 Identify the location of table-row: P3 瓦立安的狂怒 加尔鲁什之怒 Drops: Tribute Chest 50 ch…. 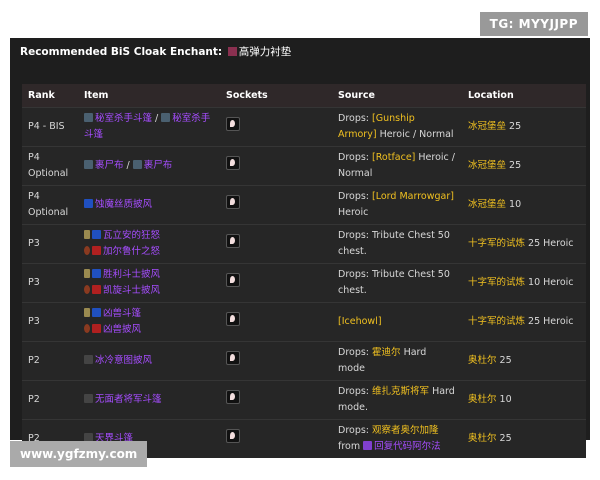
(304, 244).